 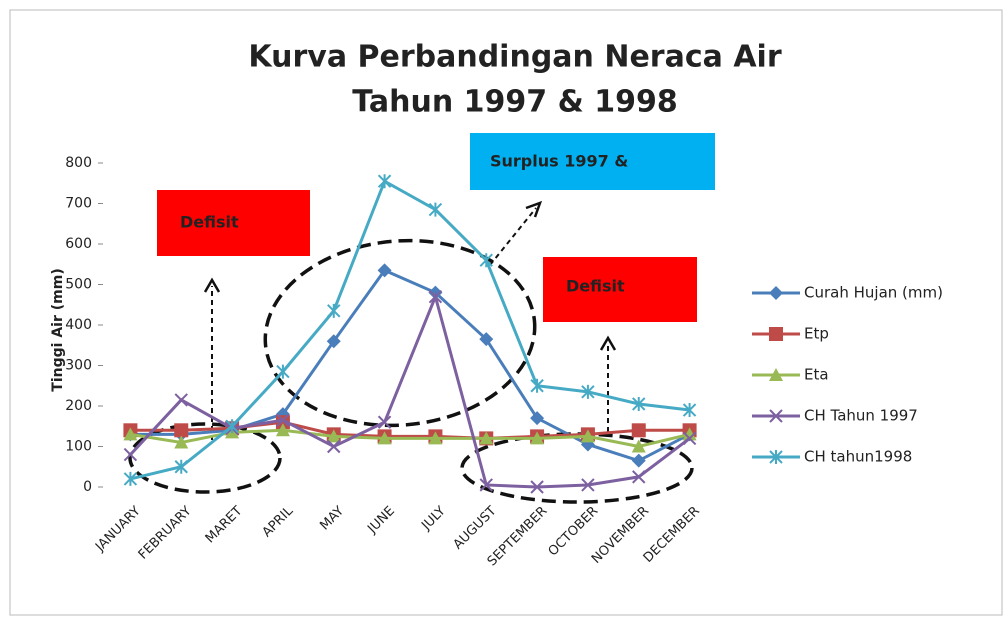 What do you see at coordinates (58, 329) in the screenshot?
I see `y-axis-label: Tinggi Air (mm)` at bounding box center [58, 329].